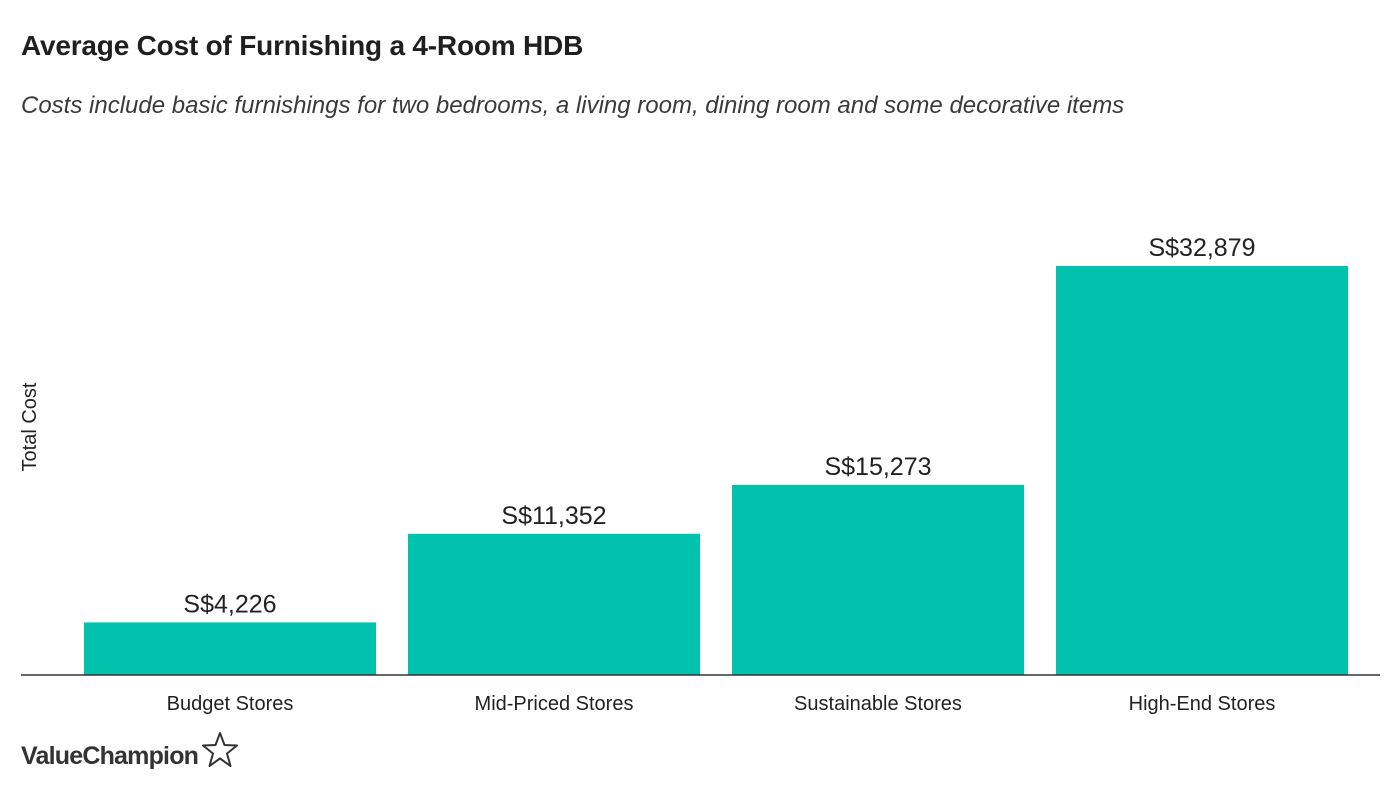 This screenshot has width=1400, height=802. I want to click on x-tick-label-2: Sustainable Stores, so click(878, 704).